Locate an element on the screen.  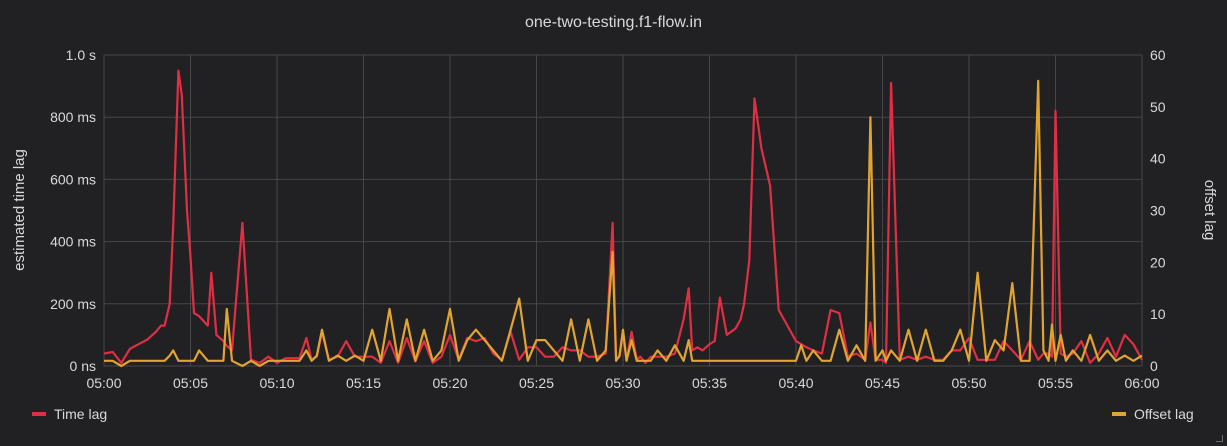
y2-tick-label: 0 is located at coordinates (1154, 366).